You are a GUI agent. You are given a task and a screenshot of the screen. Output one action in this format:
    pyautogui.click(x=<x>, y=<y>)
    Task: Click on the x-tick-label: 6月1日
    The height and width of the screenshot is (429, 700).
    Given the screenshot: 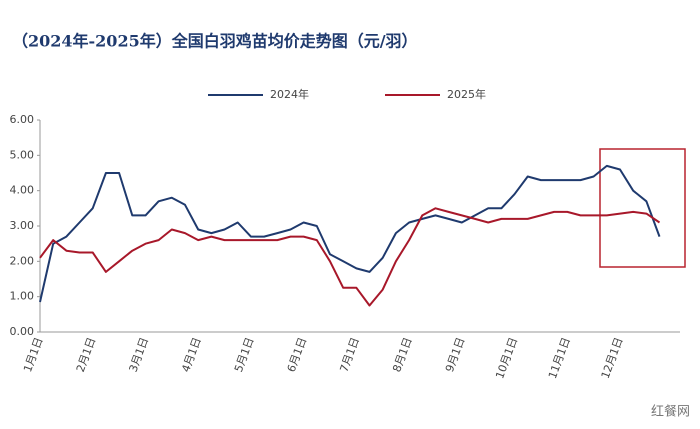 What is the action you would take?
    pyautogui.click(x=297, y=355)
    